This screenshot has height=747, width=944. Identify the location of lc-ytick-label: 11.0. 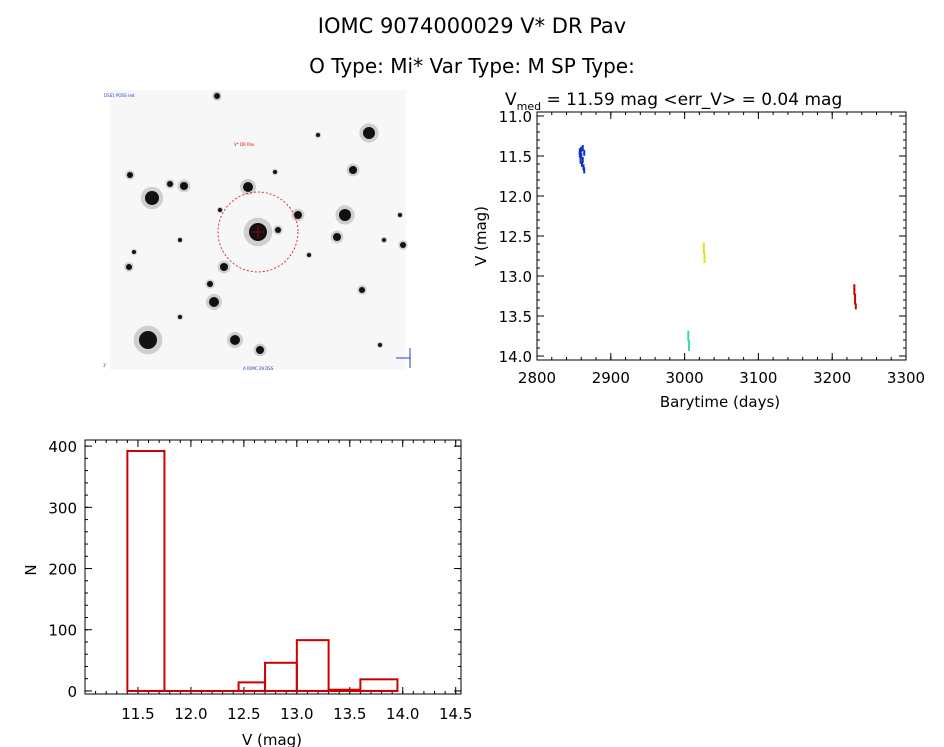
(515, 117).